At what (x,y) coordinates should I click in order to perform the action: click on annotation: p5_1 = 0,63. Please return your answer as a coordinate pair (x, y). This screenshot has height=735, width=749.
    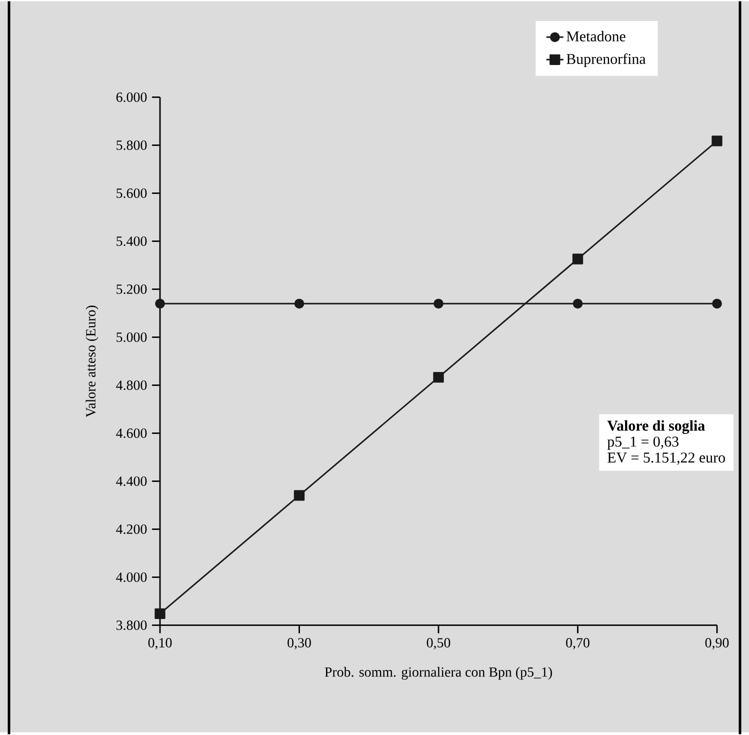
    Looking at the image, I should click on (642, 443).